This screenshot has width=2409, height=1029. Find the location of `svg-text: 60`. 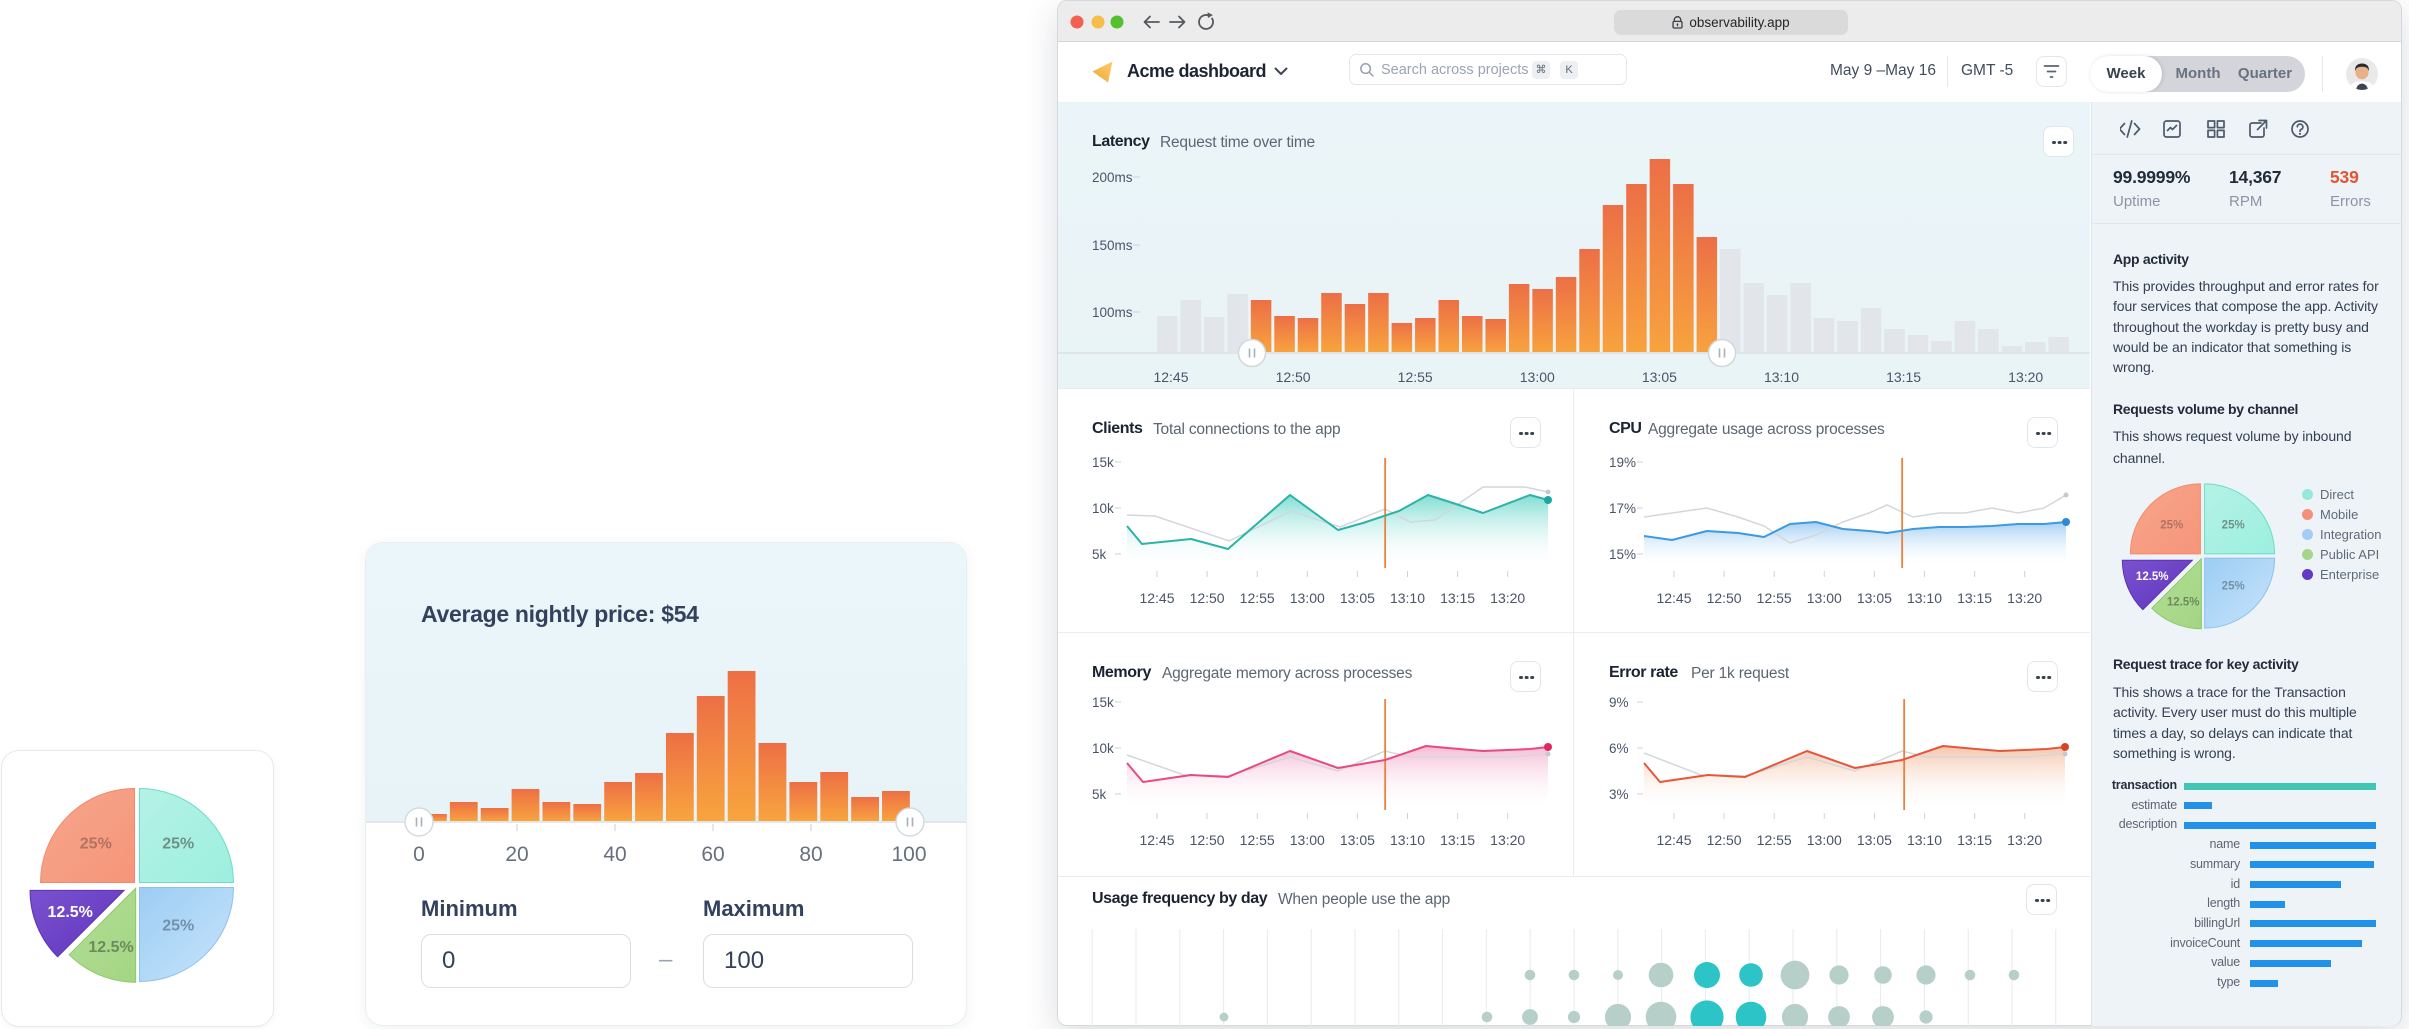

svg-text: 60 is located at coordinates (712, 854).